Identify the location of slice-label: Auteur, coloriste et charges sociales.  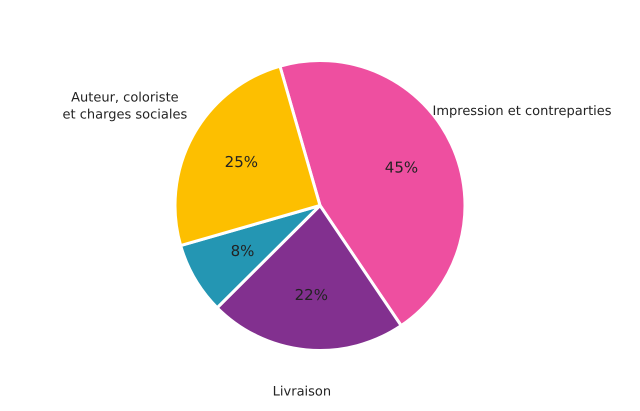
(125, 106).